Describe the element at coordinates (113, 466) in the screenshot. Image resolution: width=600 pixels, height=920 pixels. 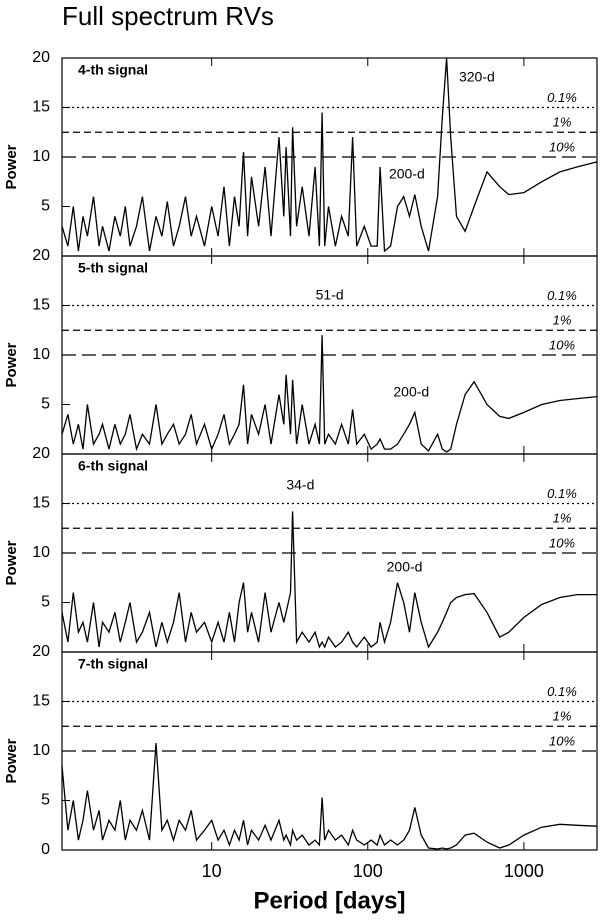
I see `panel-title: 6-th signal` at that location.